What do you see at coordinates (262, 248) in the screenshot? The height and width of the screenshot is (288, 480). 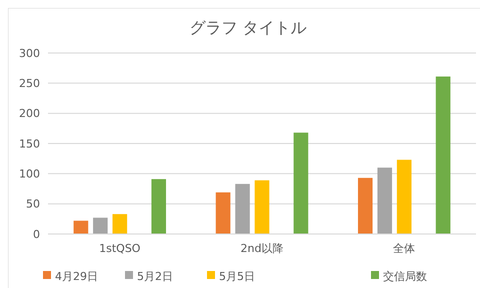 I see `x-tick-label: 2nd以降` at bounding box center [262, 248].